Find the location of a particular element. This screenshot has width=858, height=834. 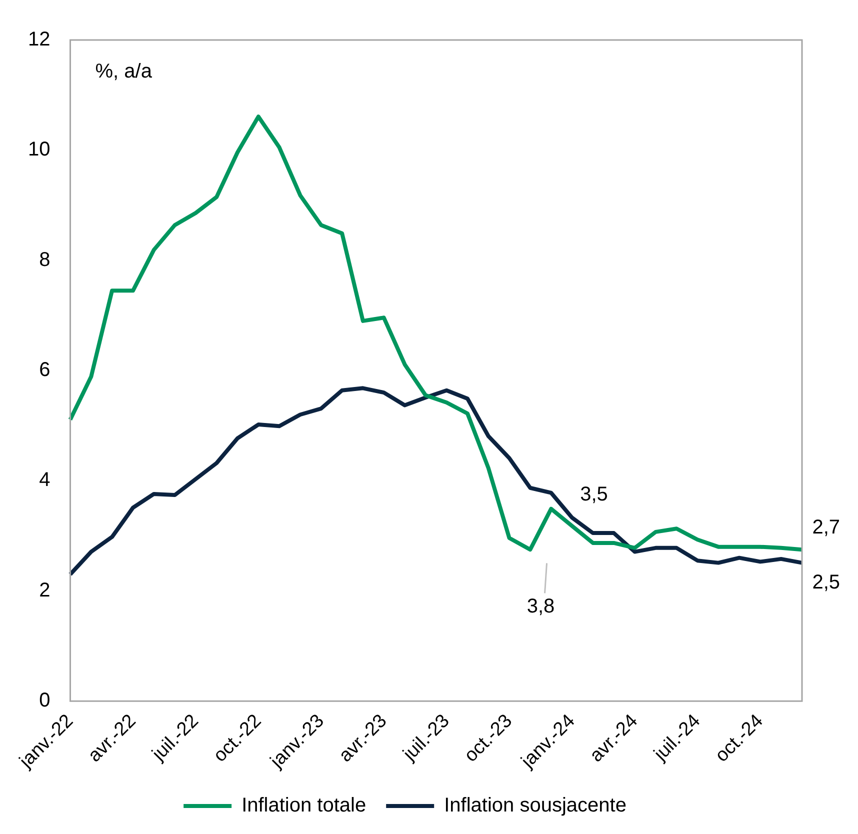

y-tick-label: 0 is located at coordinates (44, 701).